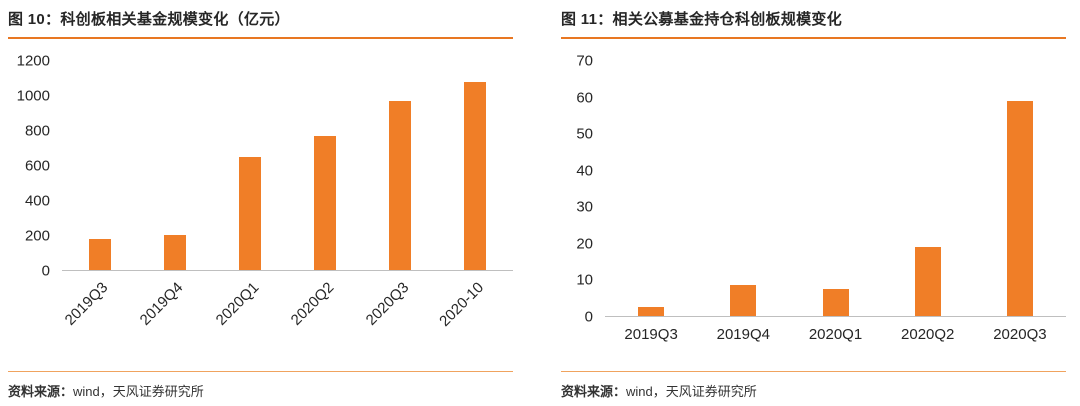 The height and width of the screenshot is (406, 1080). Describe the element at coordinates (260, 390) in the screenshot. I see `figure-10-source-note: 资料来源：wind，天风证券研究所` at that location.